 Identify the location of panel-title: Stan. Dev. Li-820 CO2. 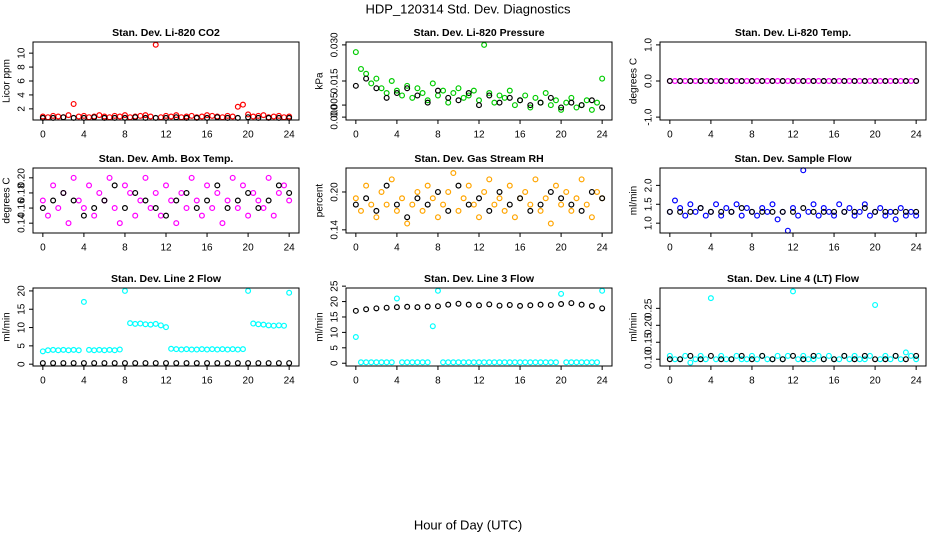
(166, 33).